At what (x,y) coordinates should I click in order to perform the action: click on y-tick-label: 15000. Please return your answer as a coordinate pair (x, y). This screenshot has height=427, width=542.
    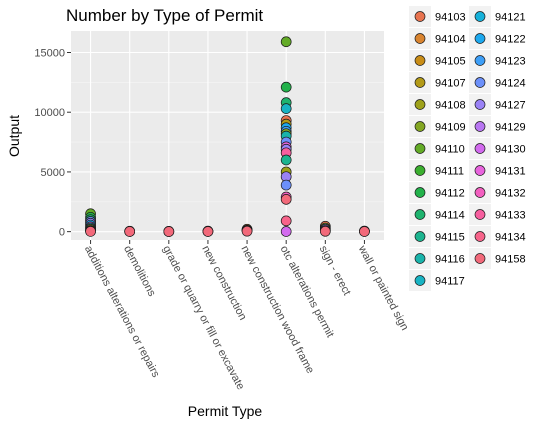
    Looking at the image, I should click on (49, 53).